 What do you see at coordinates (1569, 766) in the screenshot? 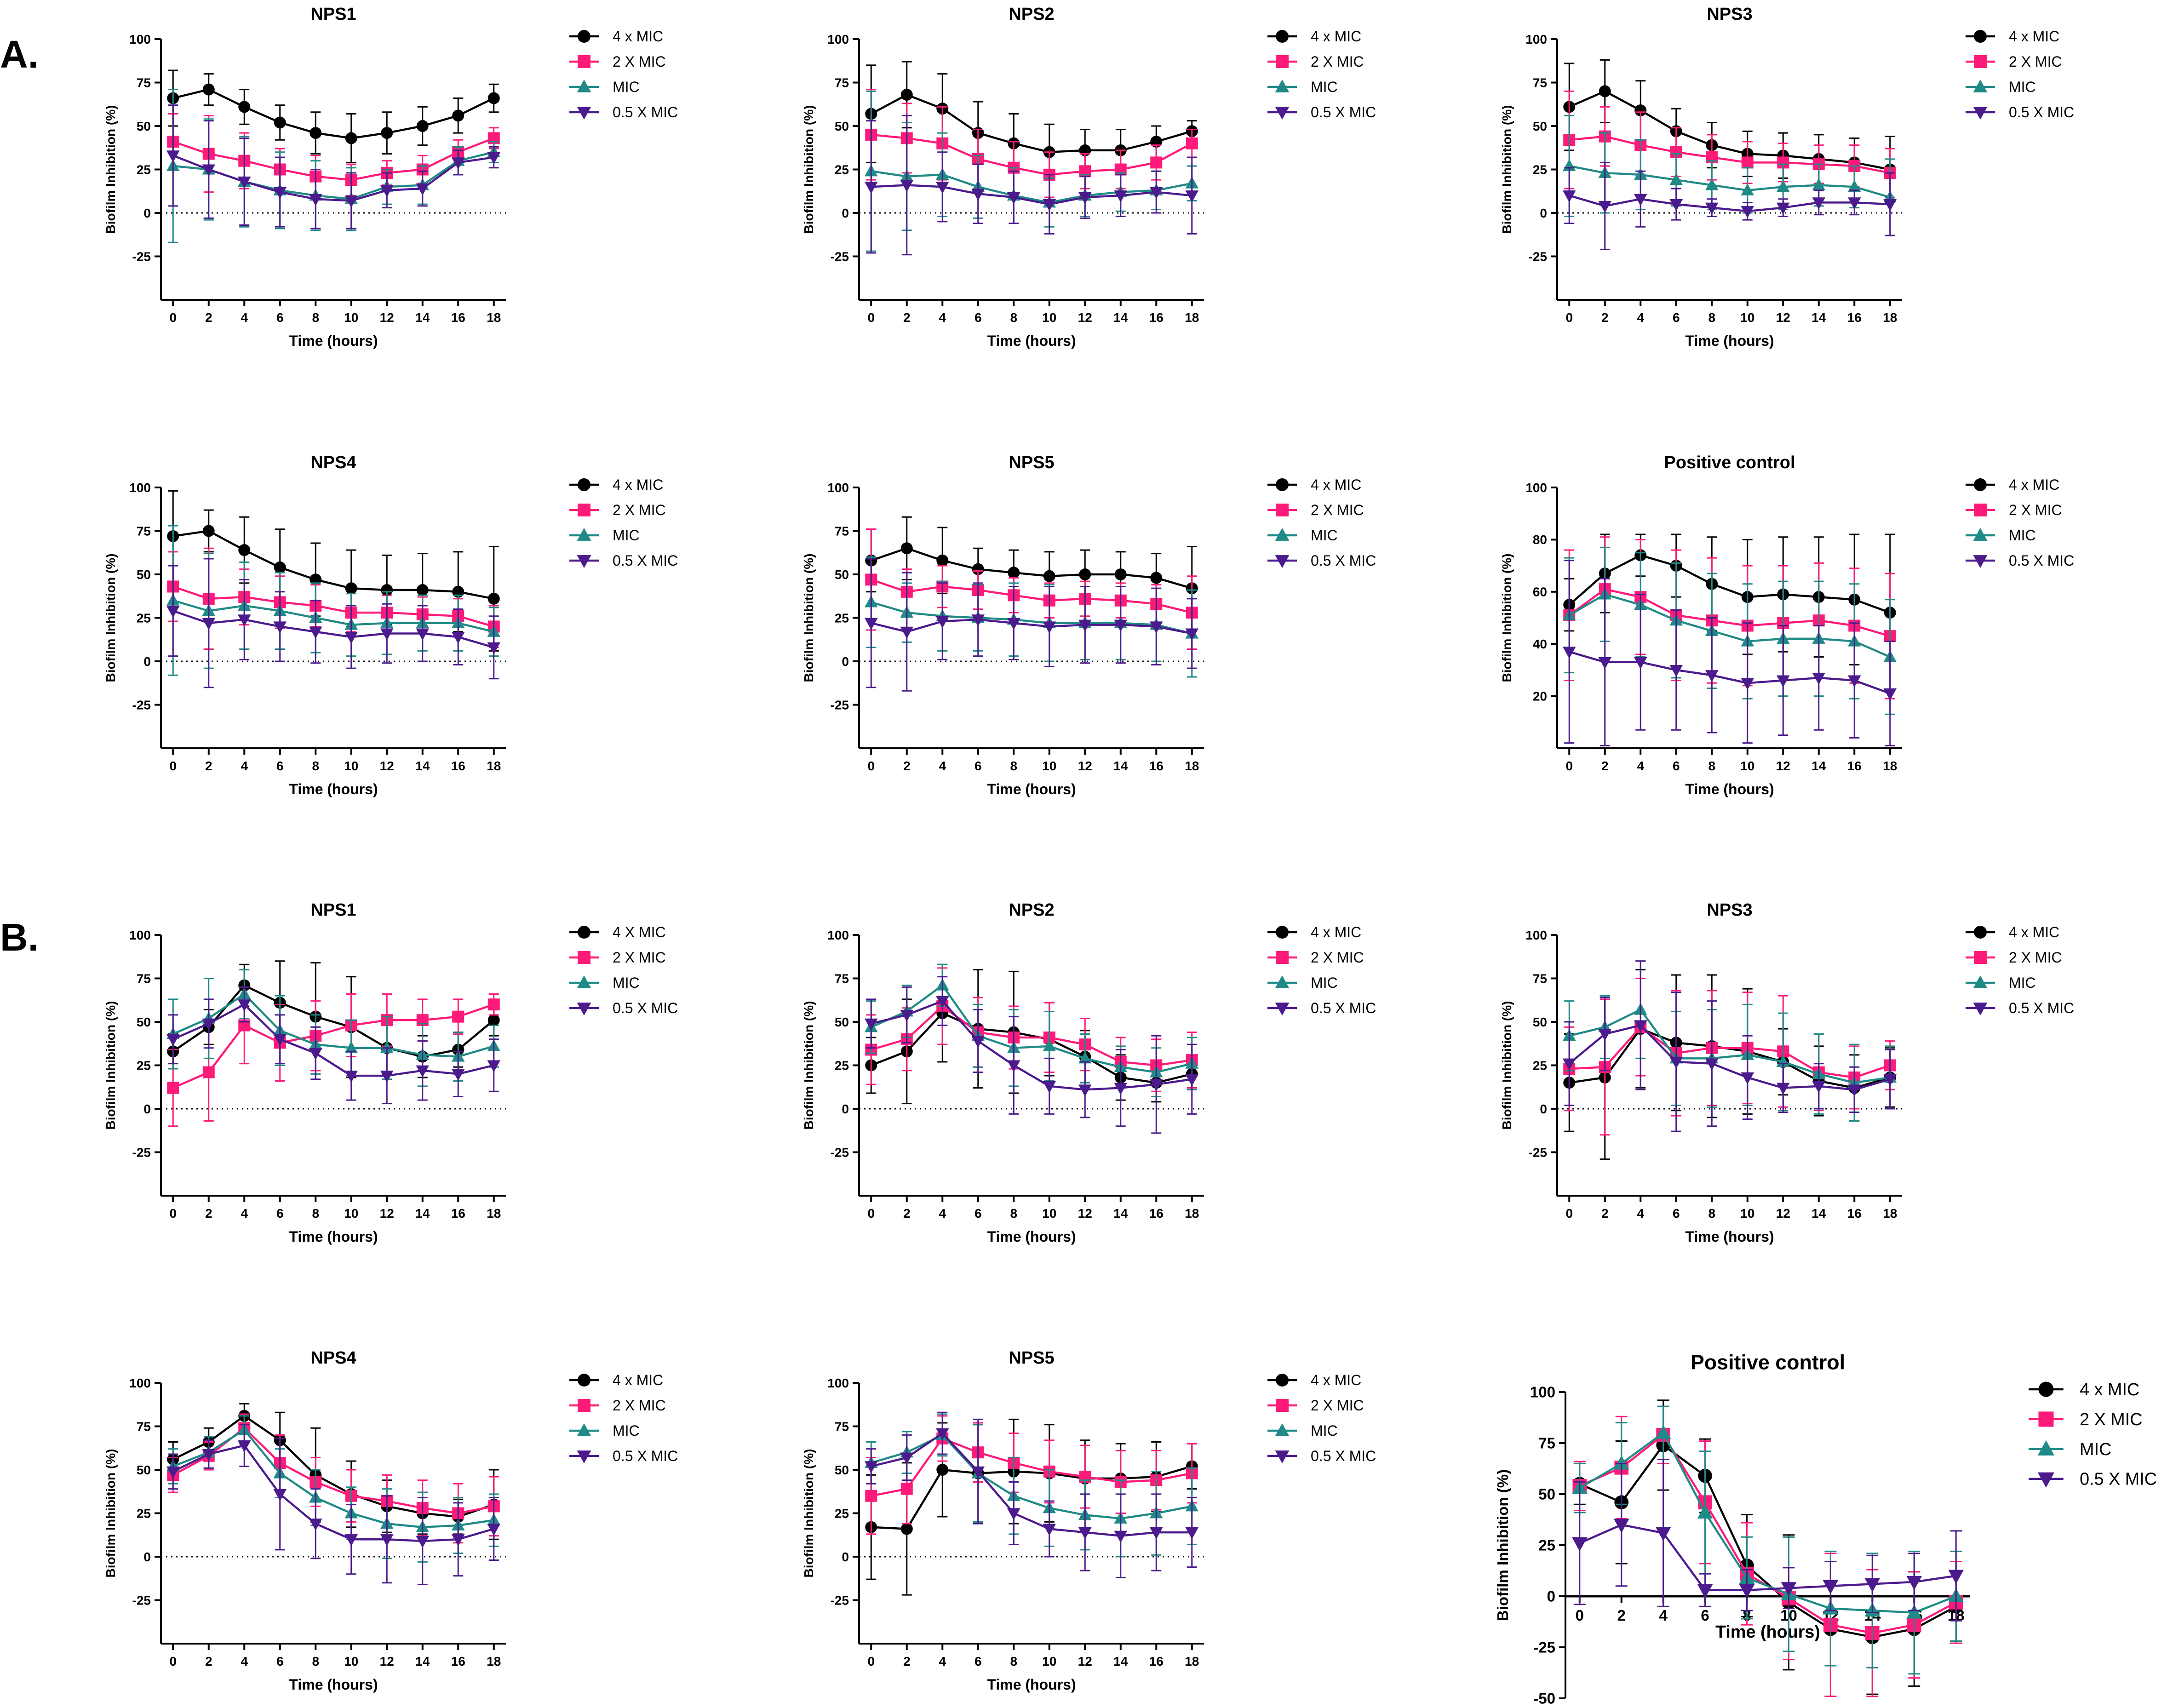
I see `x-tick-label: 0` at bounding box center [1569, 766].